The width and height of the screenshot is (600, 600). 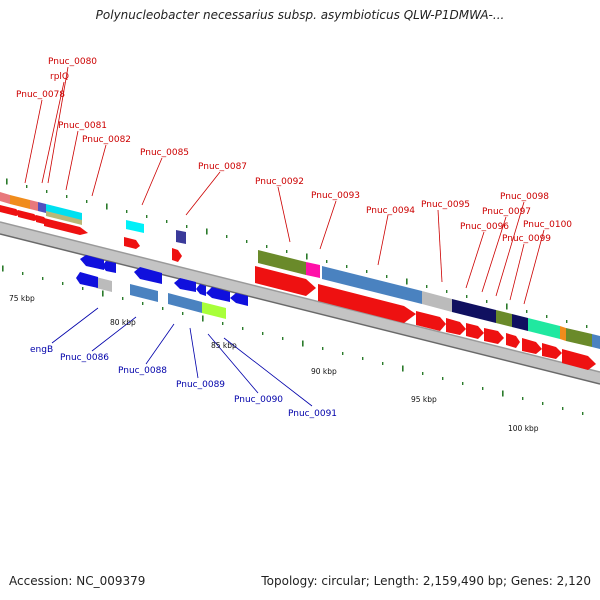 What do you see at coordinates (40, 95) in the screenshot?
I see `gene-label: Pnuc_0078` at bounding box center [40, 95].